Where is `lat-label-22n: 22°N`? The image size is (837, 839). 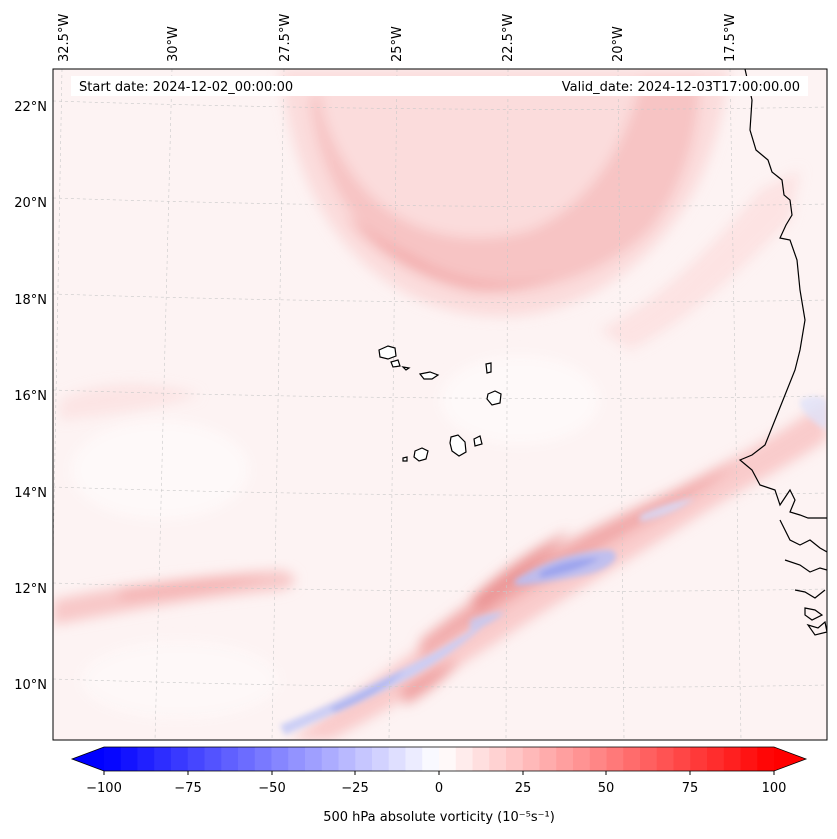 lat-label-22n: 22°N is located at coordinates (30, 107).